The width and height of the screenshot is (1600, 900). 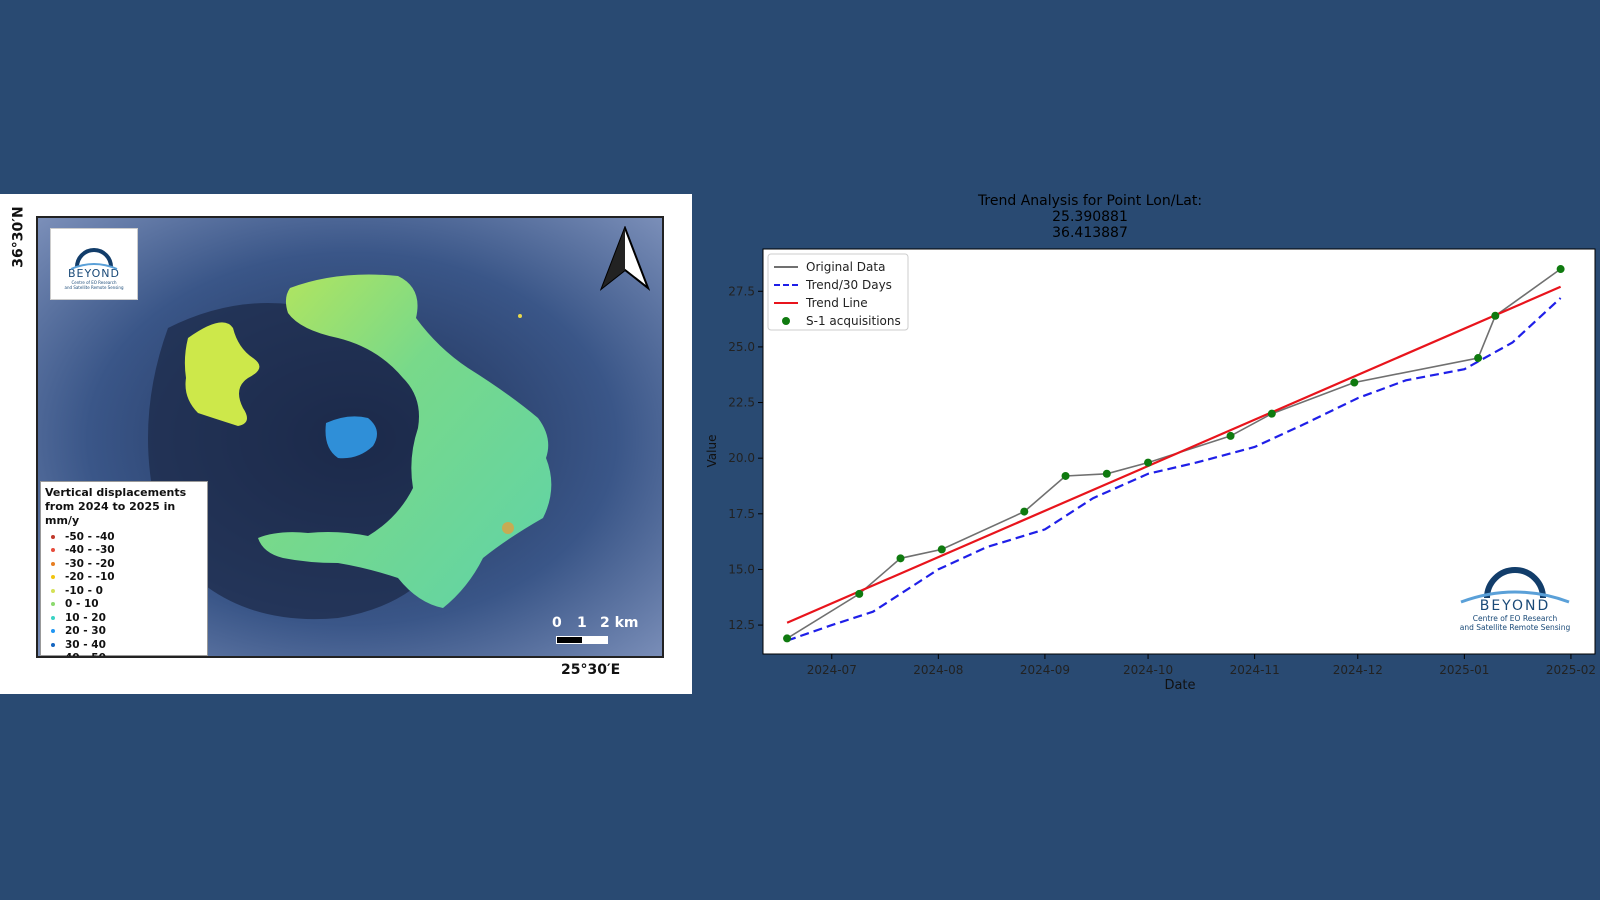 What do you see at coordinates (848, 285) in the screenshot?
I see `legend-label-trend-30-days: Trend/30 Days` at bounding box center [848, 285].